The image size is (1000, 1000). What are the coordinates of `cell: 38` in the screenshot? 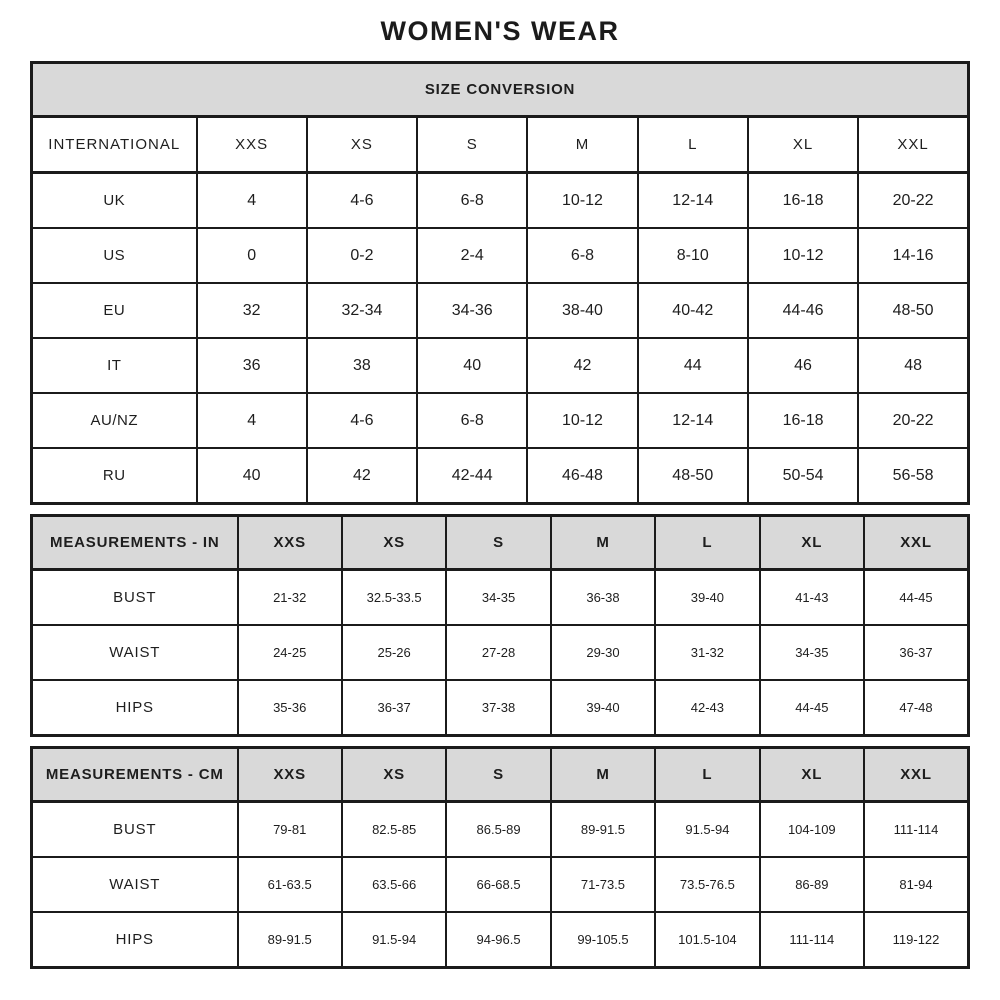 It's located at (362, 365).